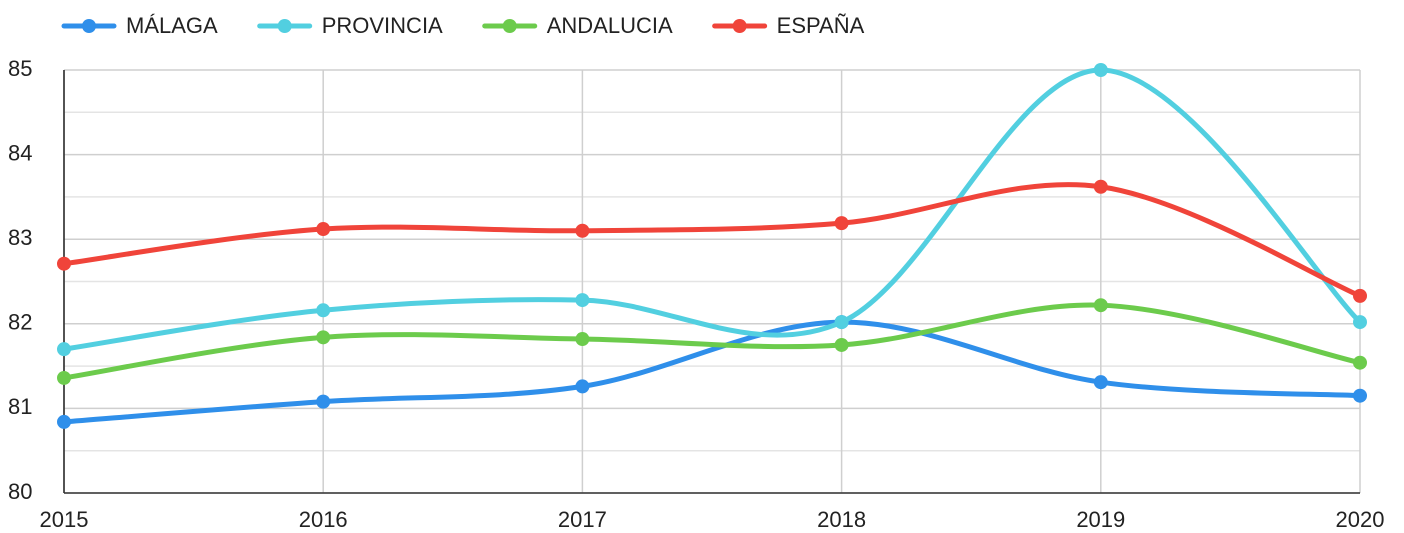 This screenshot has height=533, width=1404. I want to click on y-tick-label: 82, so click(20, 322).